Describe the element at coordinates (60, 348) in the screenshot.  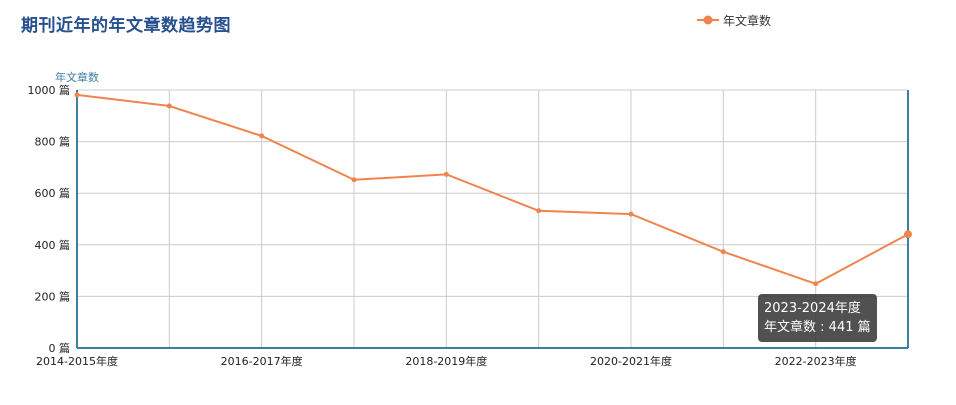
I see `y-tick-label: 0 篇` at that location.